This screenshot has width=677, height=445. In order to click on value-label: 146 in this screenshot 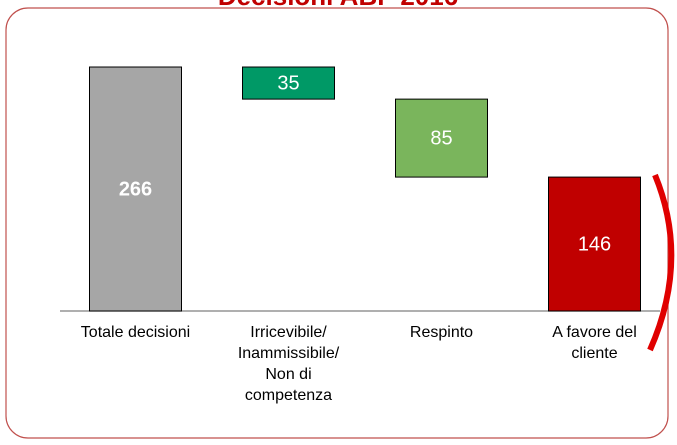, I will do `click(594, 244)`.